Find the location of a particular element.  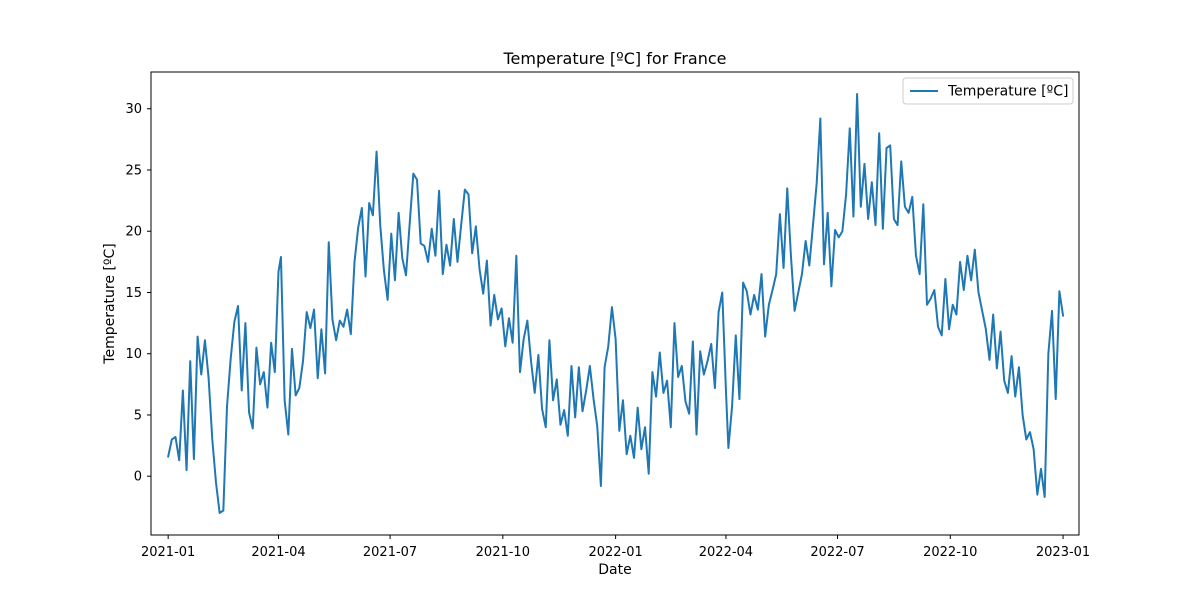

y-tick-label: 30 is located at coordinates (133, 109).